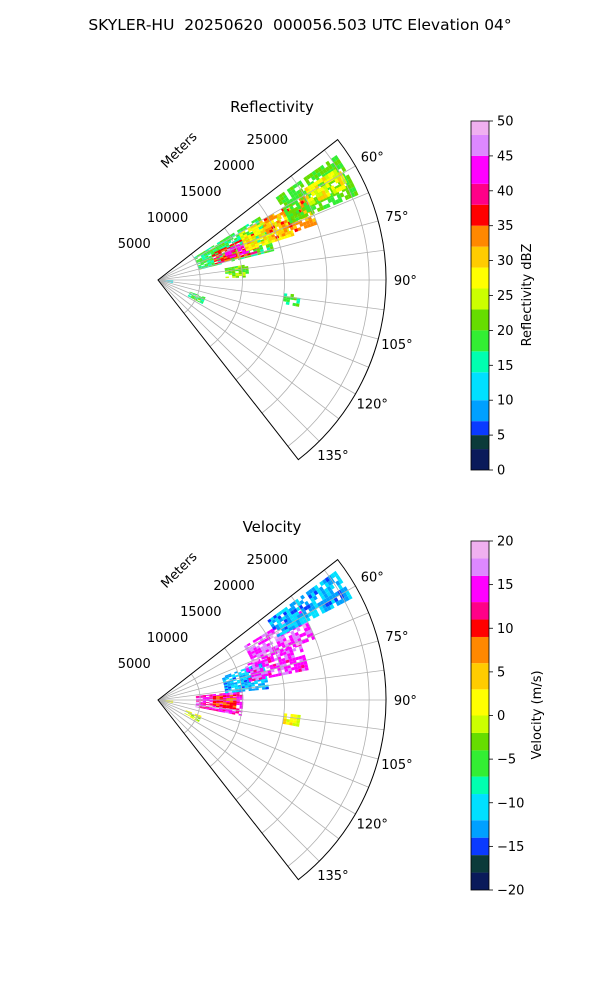  Describe the element at coordinates (505, 585) in the screenshot. I see `colorbar-tick-label: 15` at that location.